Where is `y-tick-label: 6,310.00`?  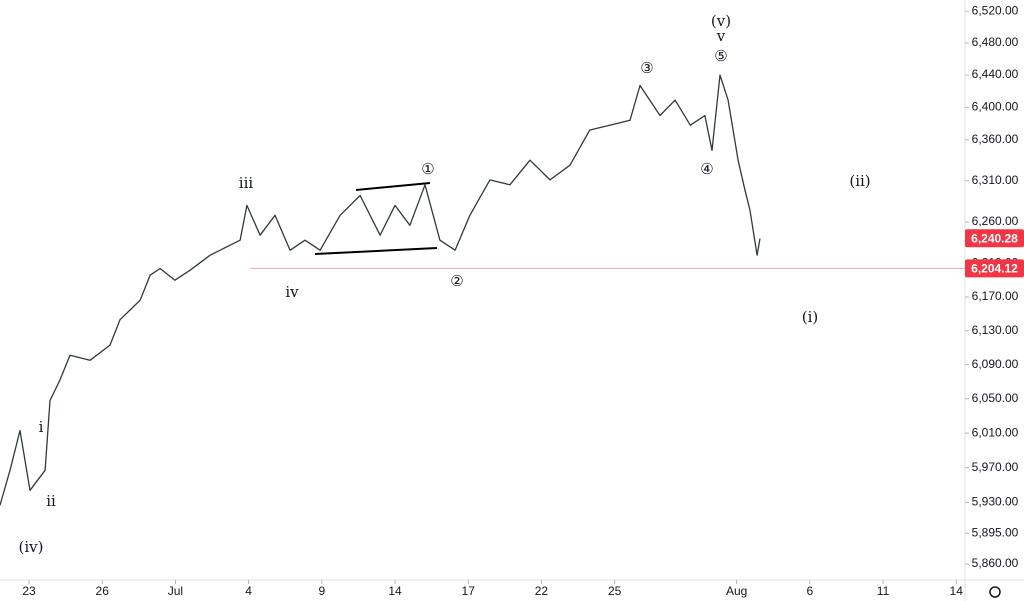
y-tick-label: 6,310.00 is located at coordinates (995, 180).